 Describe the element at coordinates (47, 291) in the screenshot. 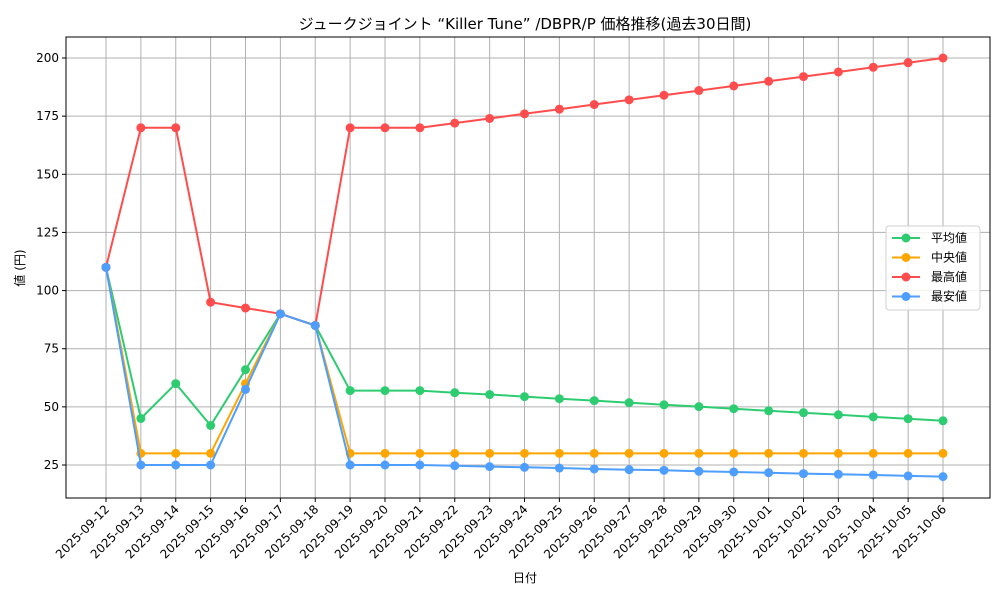

I see `y-tick-label: 100` at that location.